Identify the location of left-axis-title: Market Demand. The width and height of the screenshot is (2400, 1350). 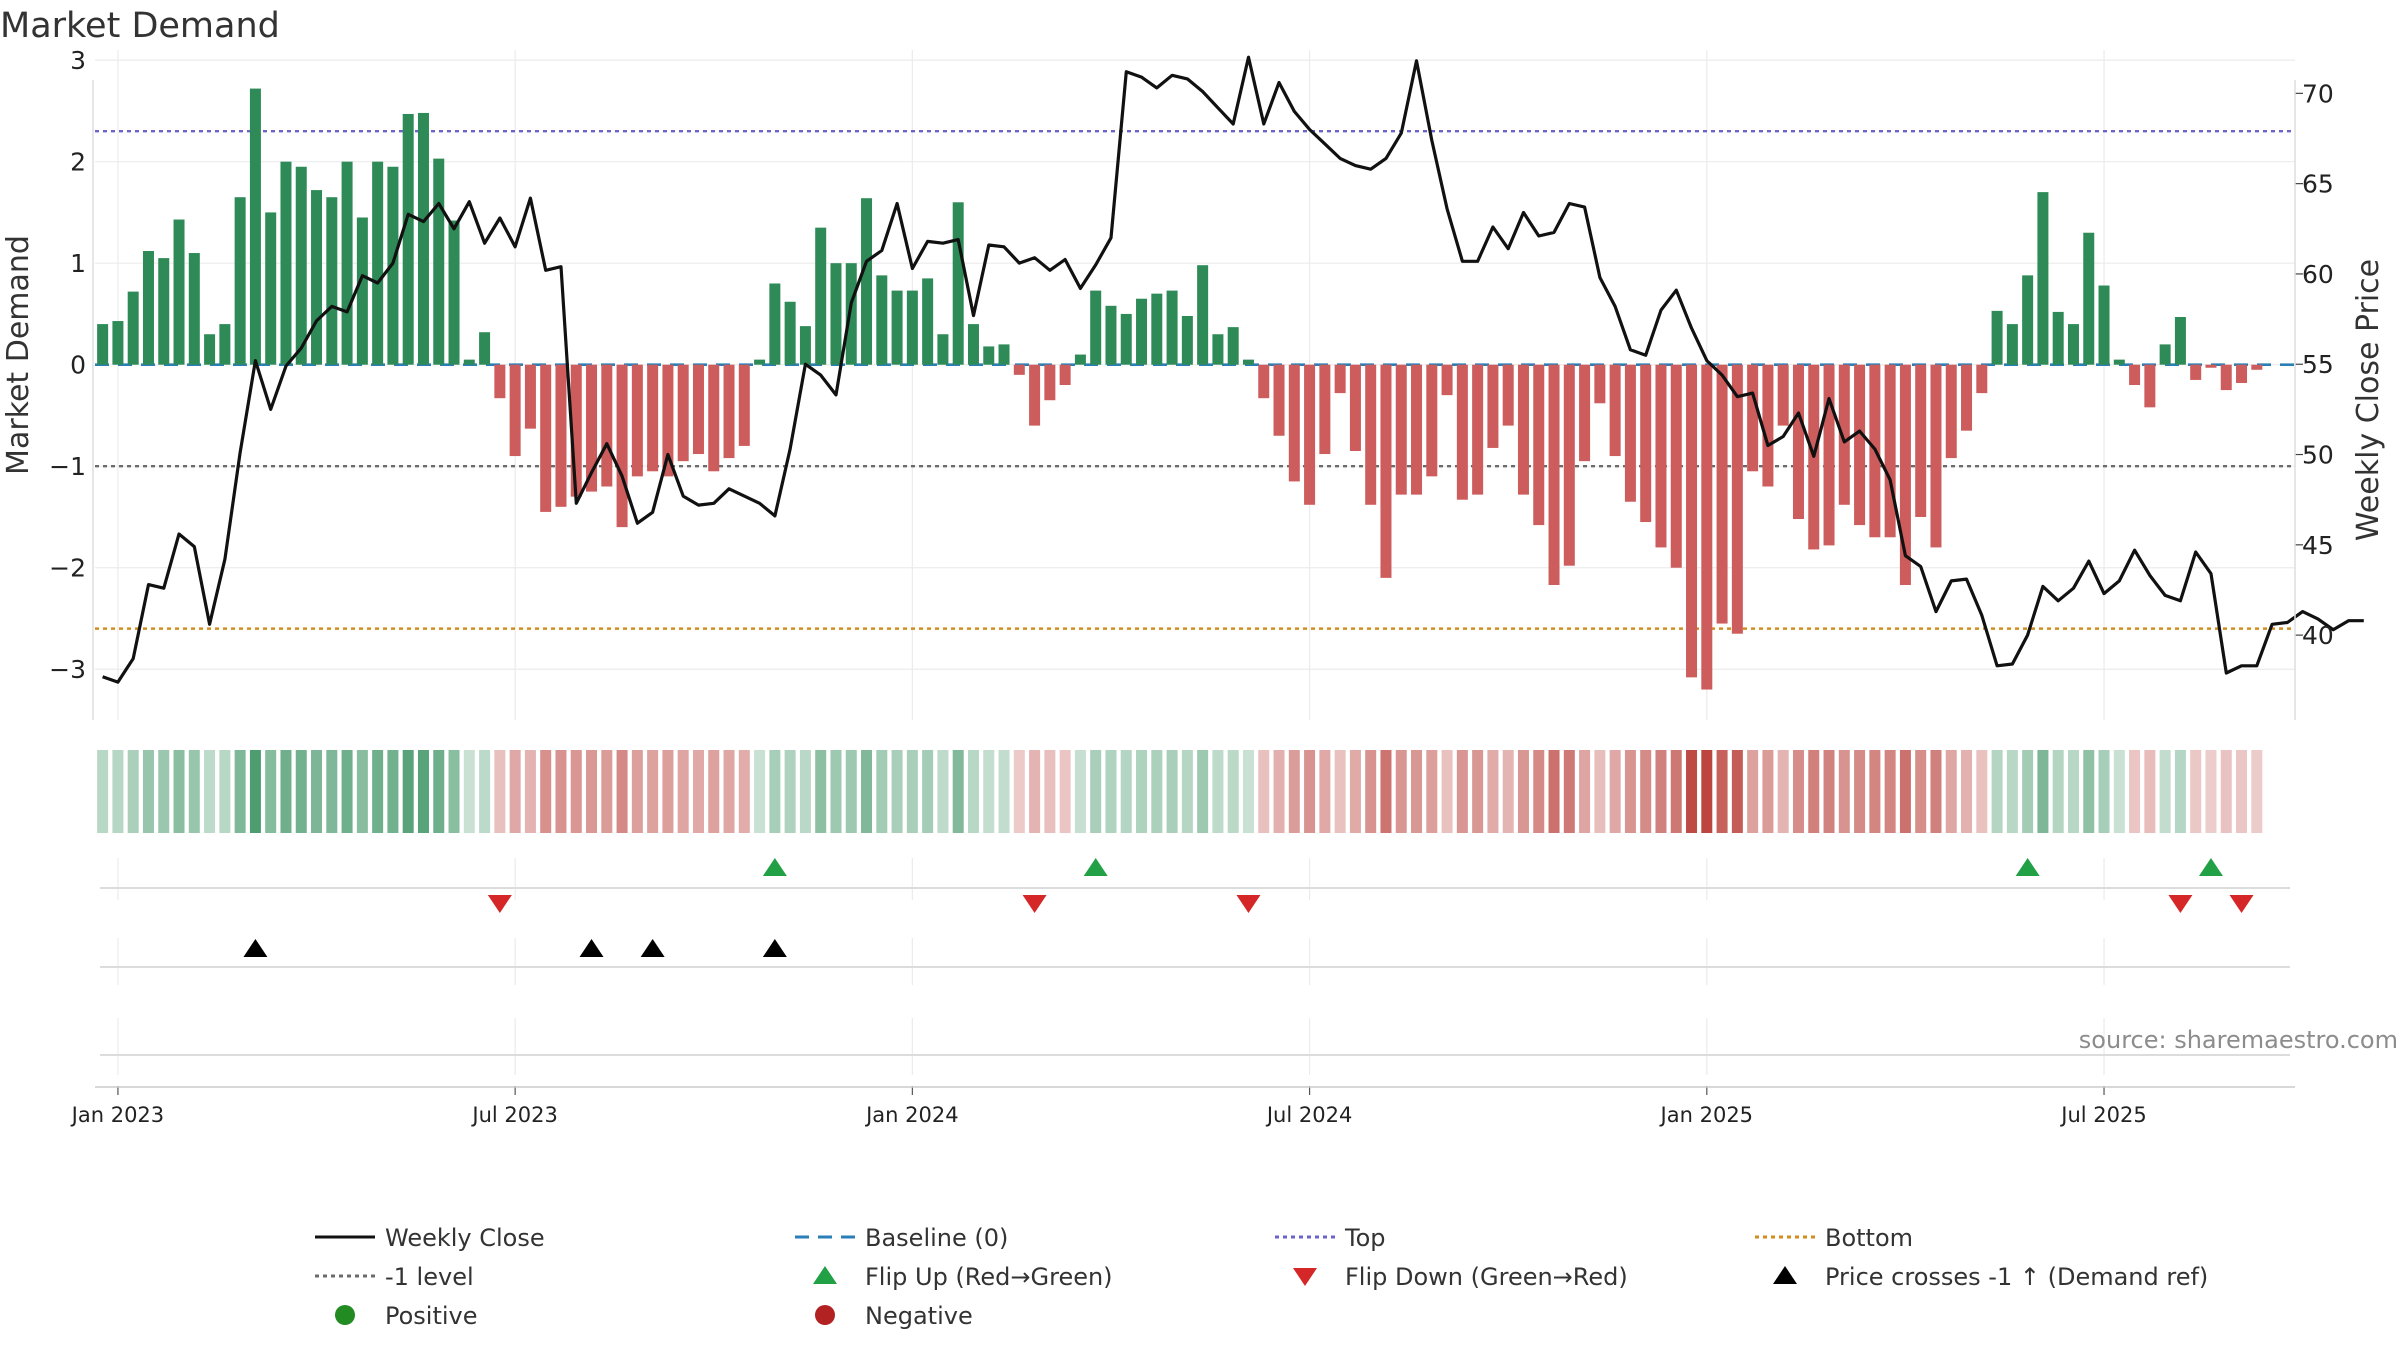
(18, 355).